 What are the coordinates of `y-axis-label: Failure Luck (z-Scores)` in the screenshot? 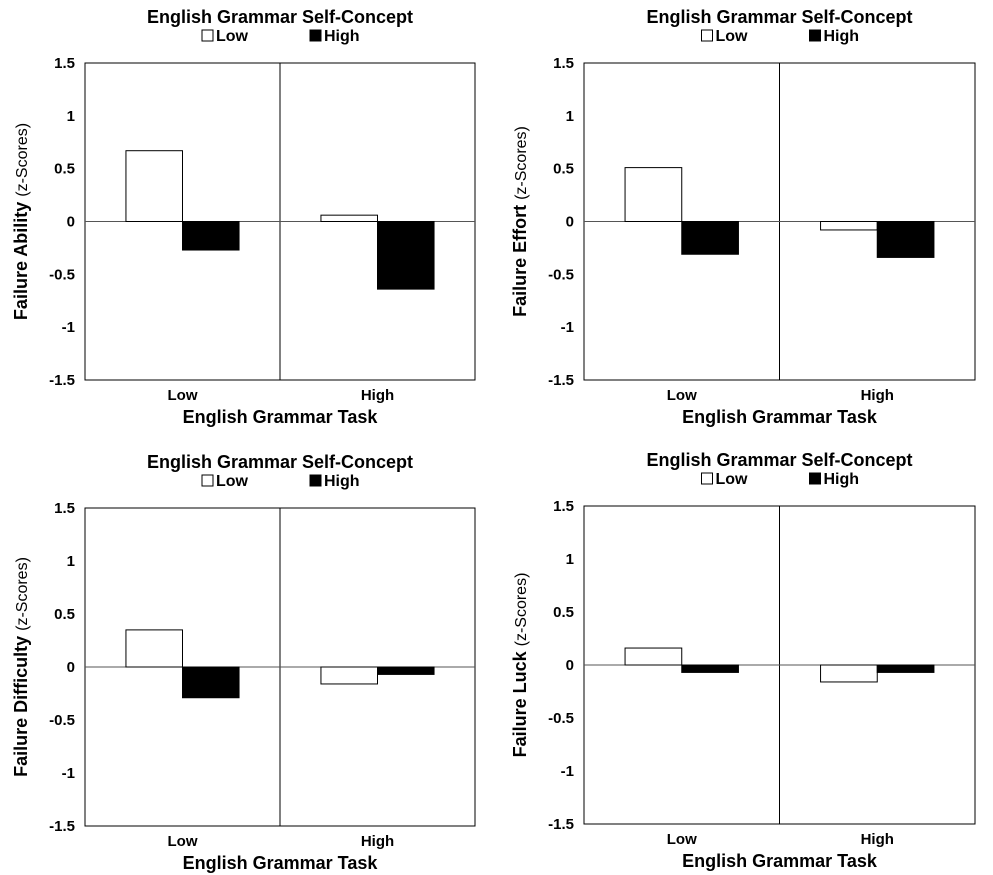 It's located at (520, 665).